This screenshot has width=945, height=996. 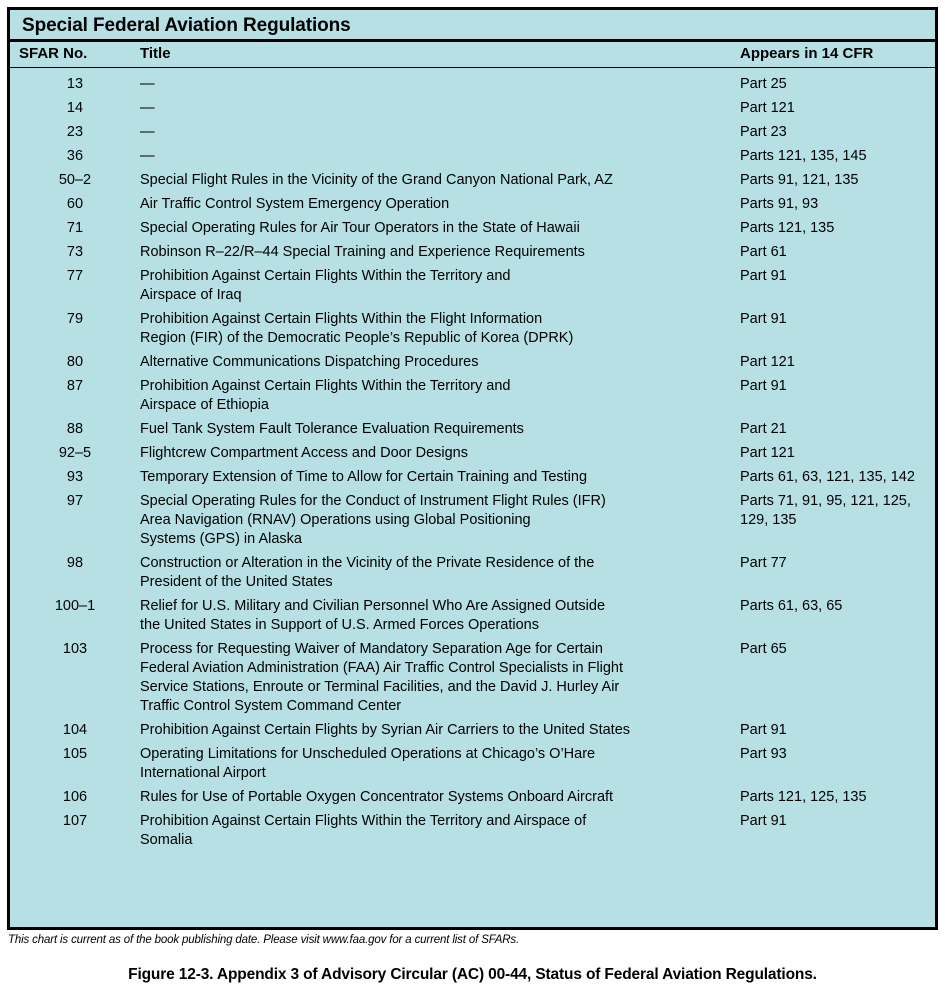 I want to click on cell-title-line: Airspace of Ethiopia, so click(x=204, y=405).